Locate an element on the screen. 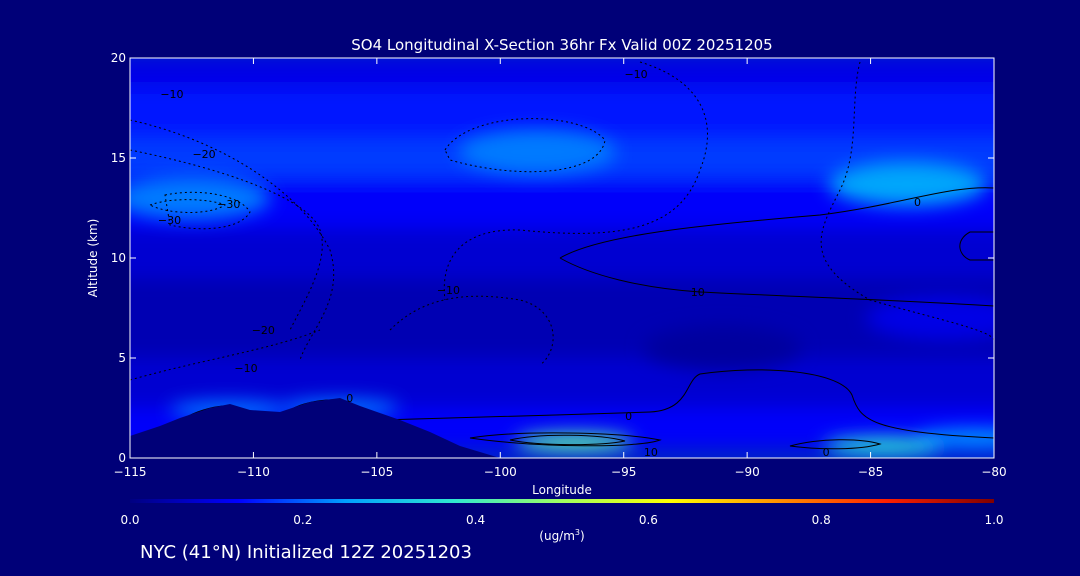 The height and width of the screenshot is (576, 1080). colorbar-tick-label: 0.2 is located at coordinates (302, 520).